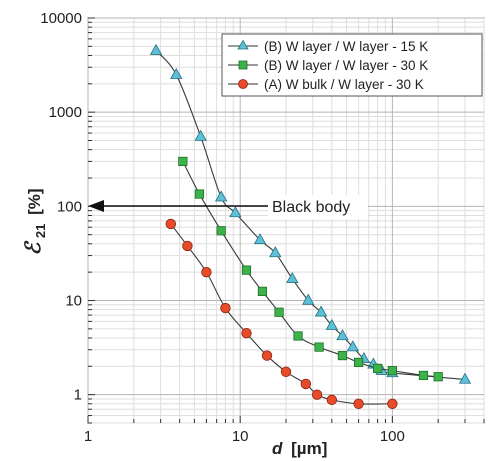 This screenshot has width=494, height=461. What do you see at coordinates (311, 207) in the screenshot?
I see `annotation-text: Black body` at bounding box center [311, 207].